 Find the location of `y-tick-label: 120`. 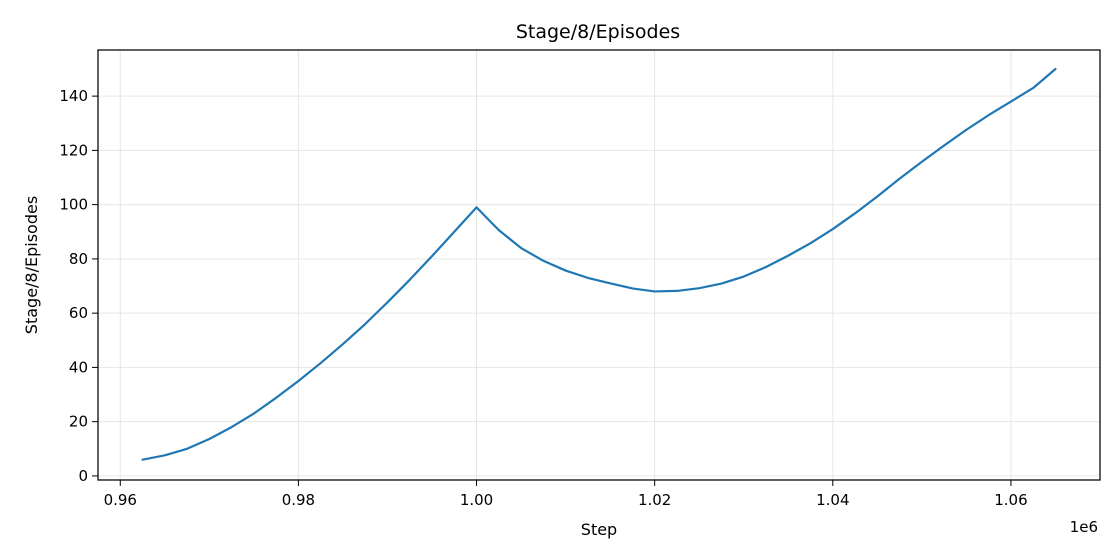

y-tick-label: 120 is located at coordinates (73, 150).